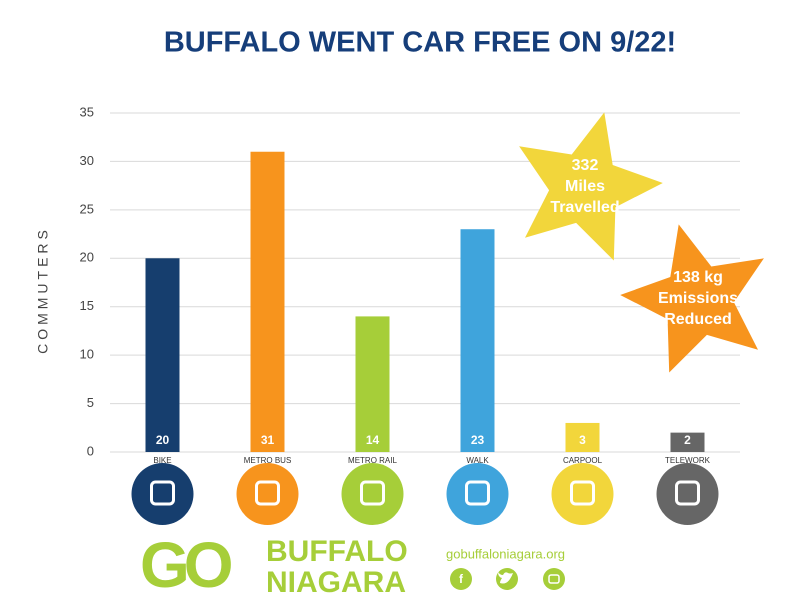 This screenshot has height=612, width=792. I want to click on chart-title: BUFFALO WENT CAR FREE ON 9/22!, so click(420, 43).